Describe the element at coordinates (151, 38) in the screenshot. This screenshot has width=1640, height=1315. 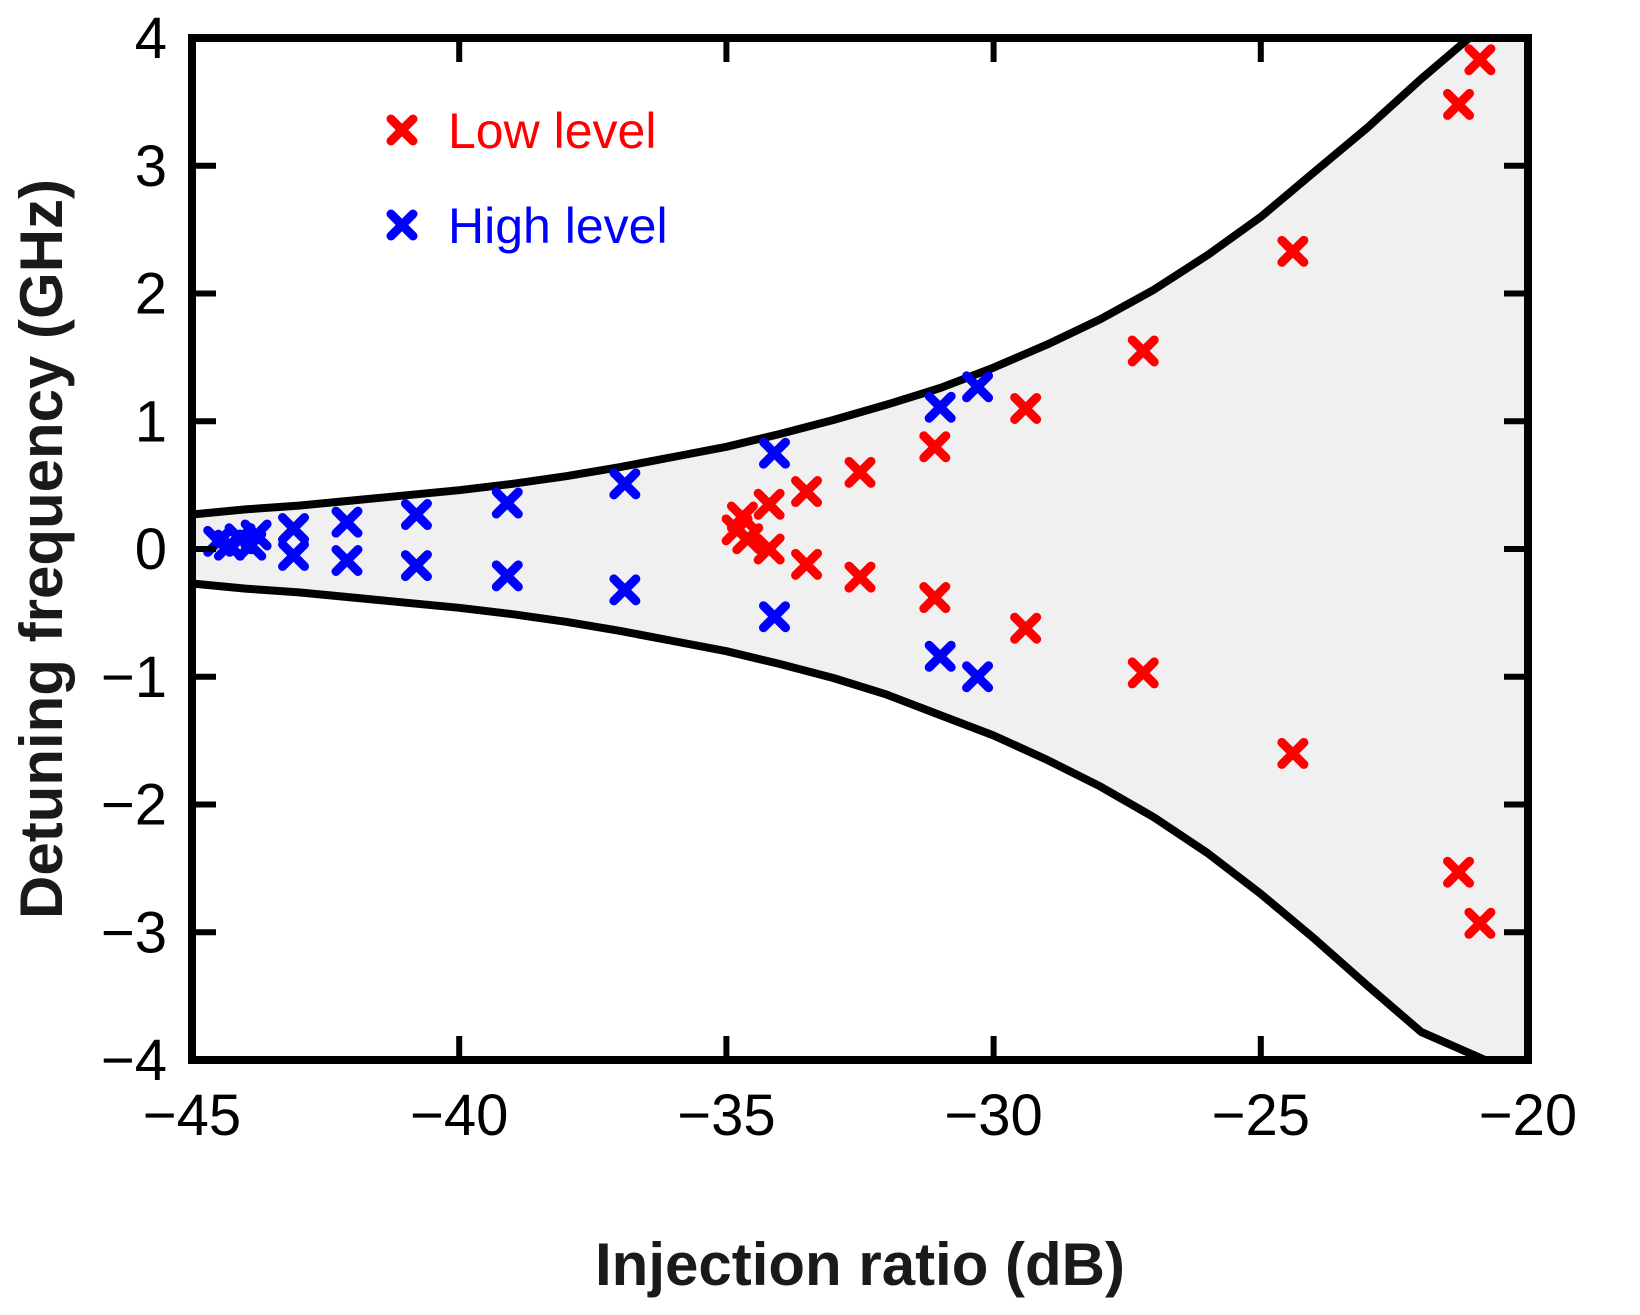
I see `y-tick-label: 4` at that location.